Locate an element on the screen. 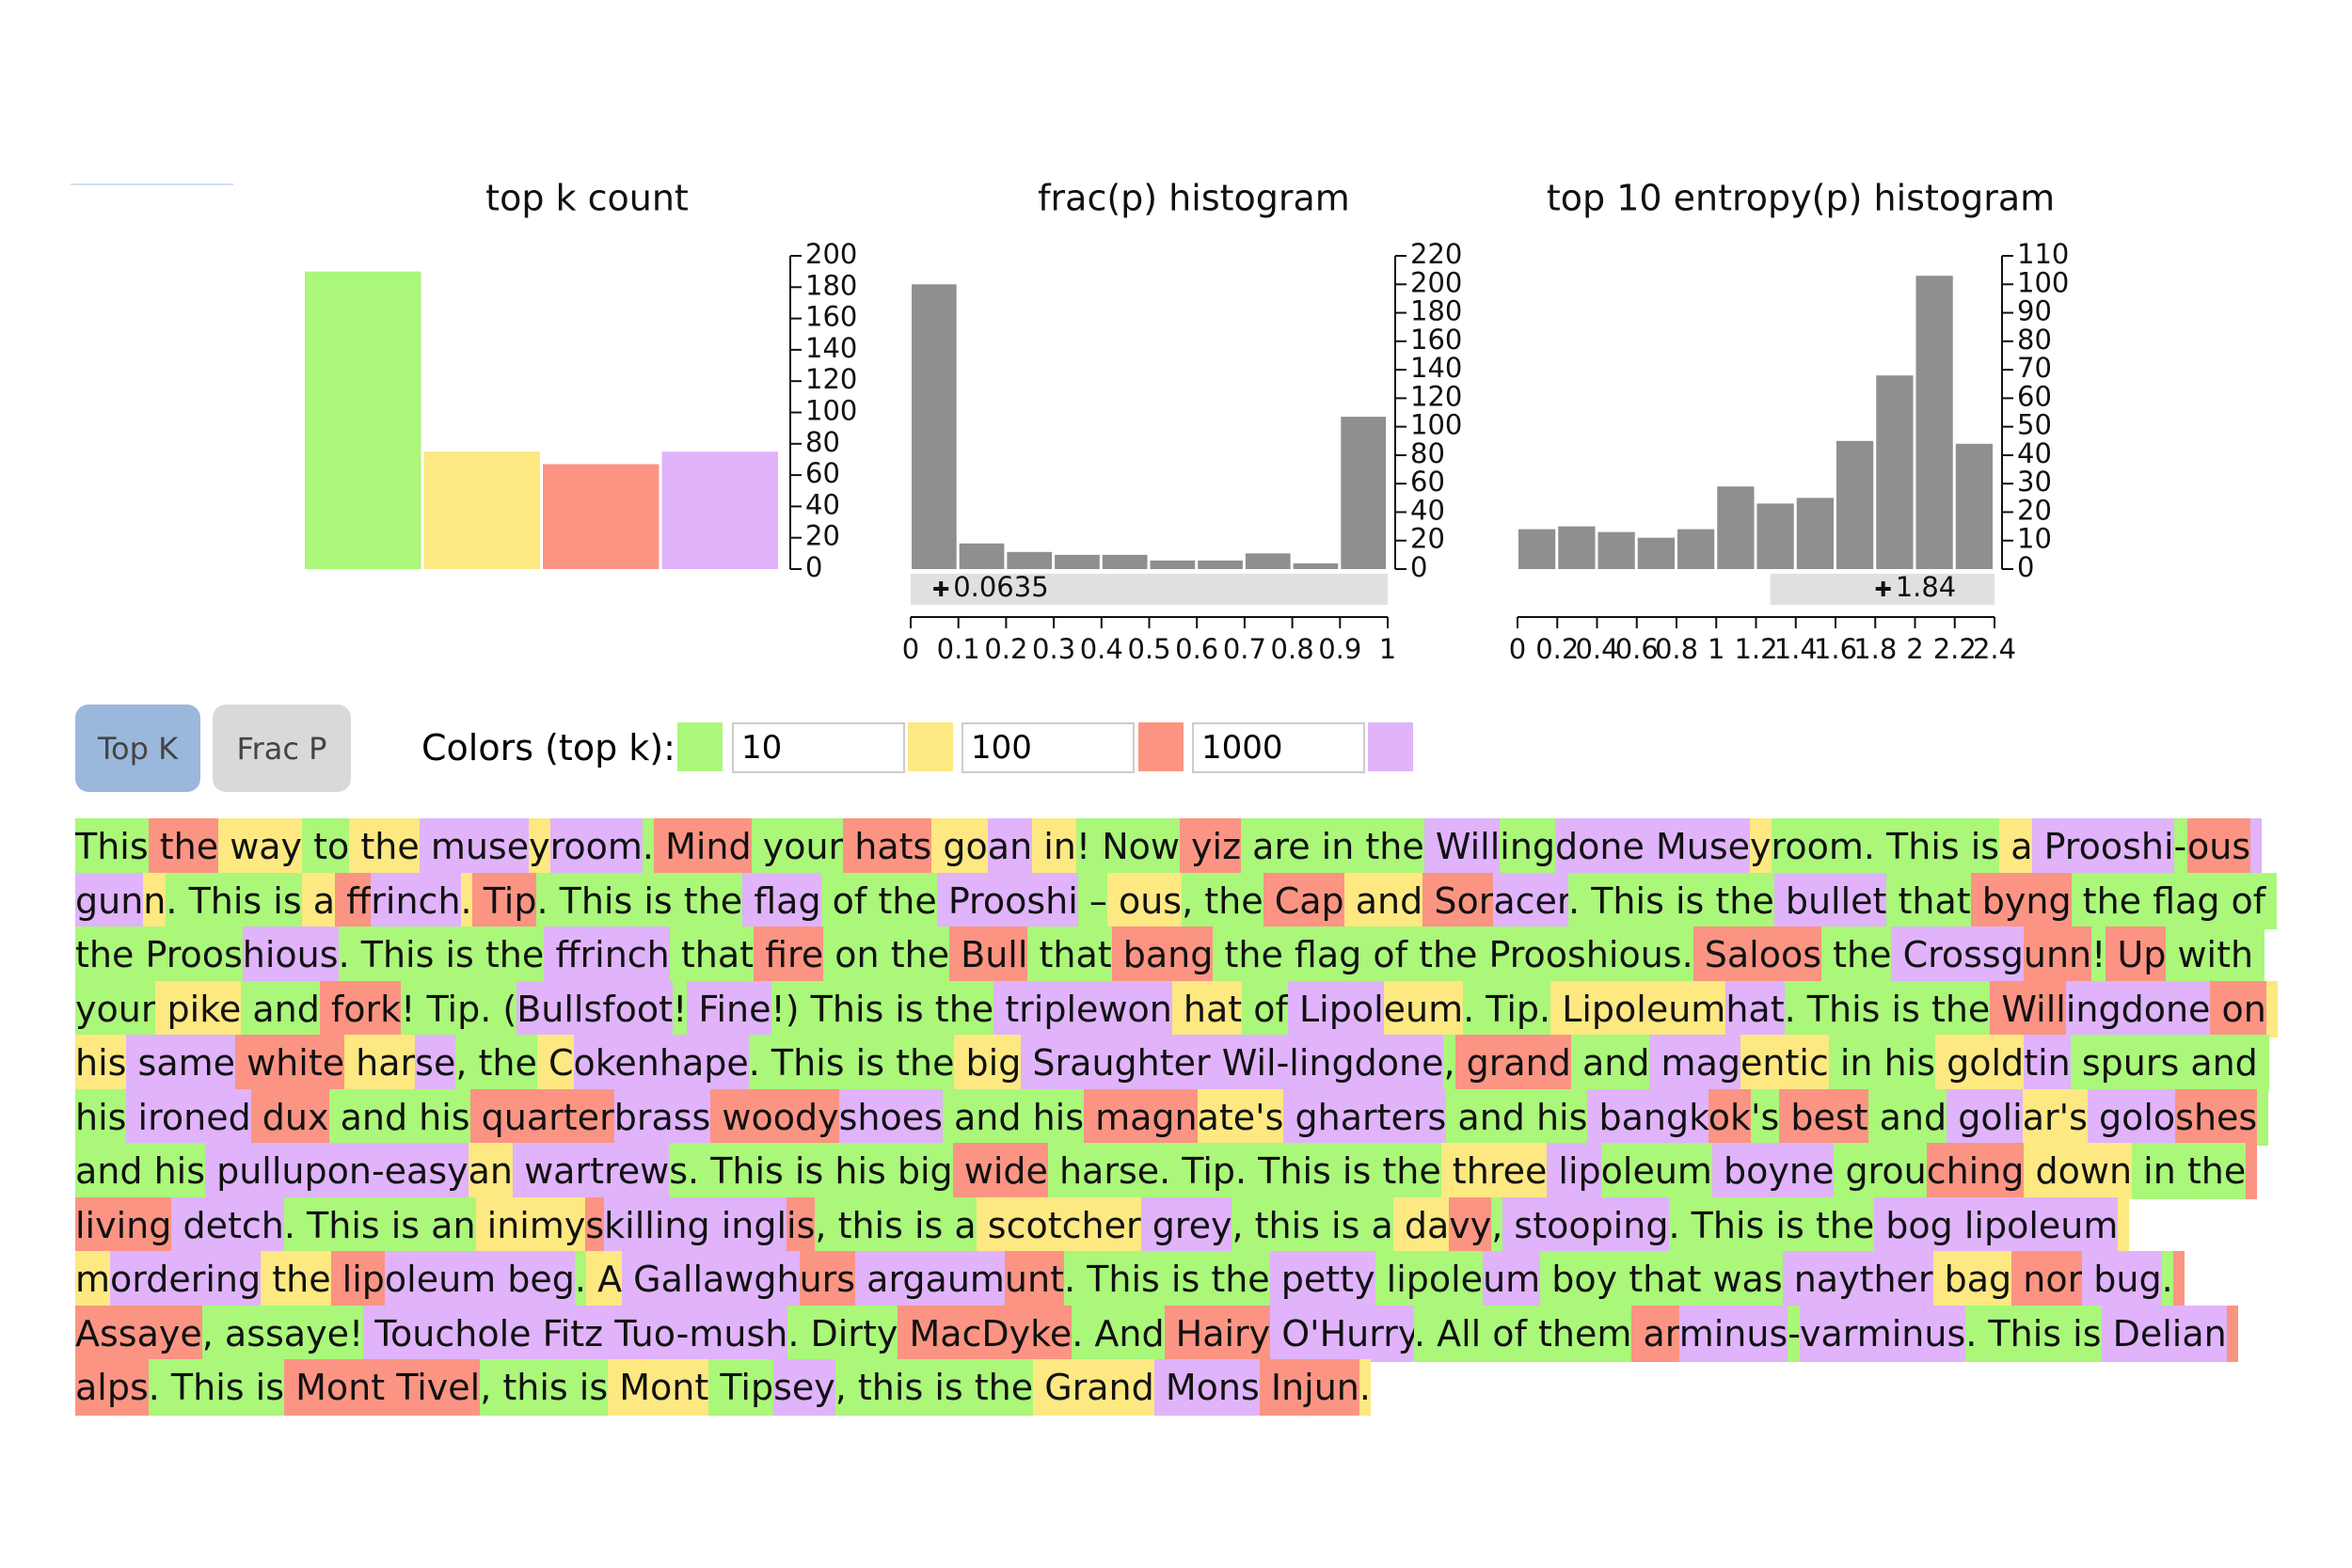  token: bug is located at coordinates (2122, 1279).